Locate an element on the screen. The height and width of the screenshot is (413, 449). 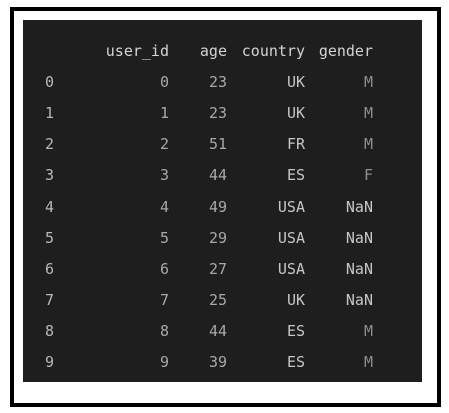
table-row: 0 0 23 UK M is located at coordinates (198, 81).